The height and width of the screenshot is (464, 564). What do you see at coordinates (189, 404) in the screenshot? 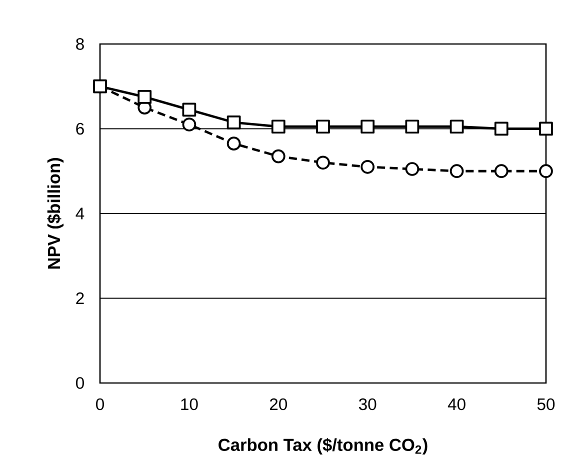
I see `x-tick-label: 10` at bounding box center [189, 404].